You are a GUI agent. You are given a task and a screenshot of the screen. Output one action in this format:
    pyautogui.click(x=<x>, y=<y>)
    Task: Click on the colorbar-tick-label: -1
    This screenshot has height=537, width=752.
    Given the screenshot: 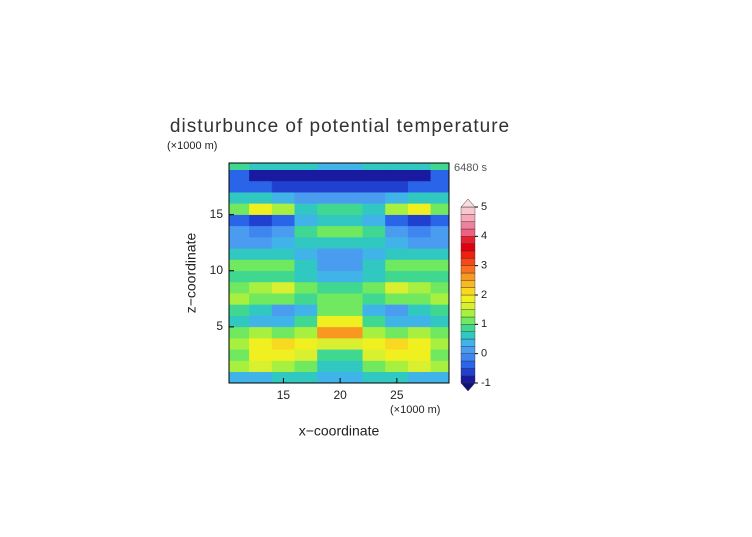 What is the action you would take?
    pyautogui.click(x=486, y=383)
    